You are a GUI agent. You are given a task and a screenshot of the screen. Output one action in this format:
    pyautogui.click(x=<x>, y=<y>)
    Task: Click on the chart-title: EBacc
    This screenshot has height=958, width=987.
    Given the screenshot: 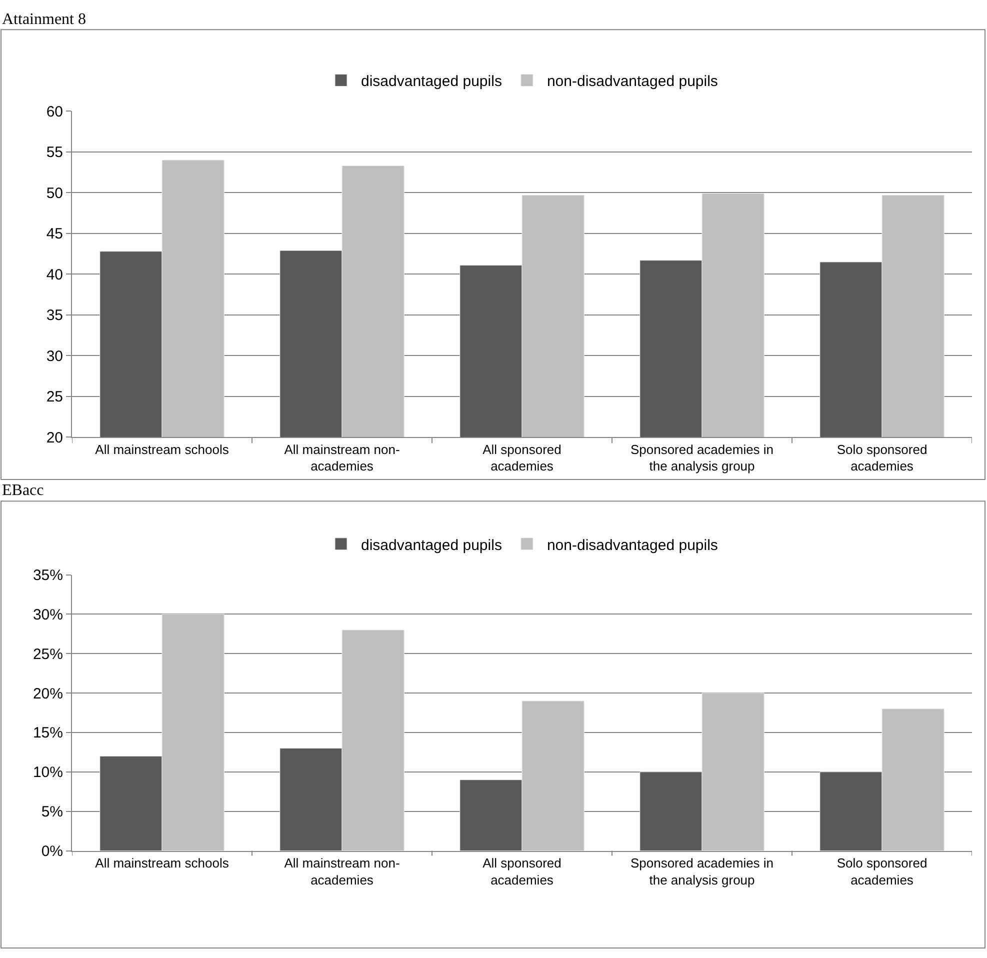 What is the action you would take?
    pyautogui.click(x=23, y=490)
    